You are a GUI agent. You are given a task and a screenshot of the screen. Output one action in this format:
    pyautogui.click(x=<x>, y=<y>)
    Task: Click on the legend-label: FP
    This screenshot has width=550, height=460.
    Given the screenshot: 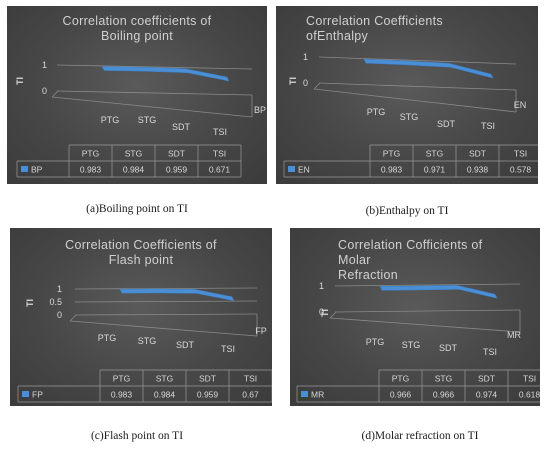 What is the action you would take?
    pyautogui.click(x=37, y=395)
    